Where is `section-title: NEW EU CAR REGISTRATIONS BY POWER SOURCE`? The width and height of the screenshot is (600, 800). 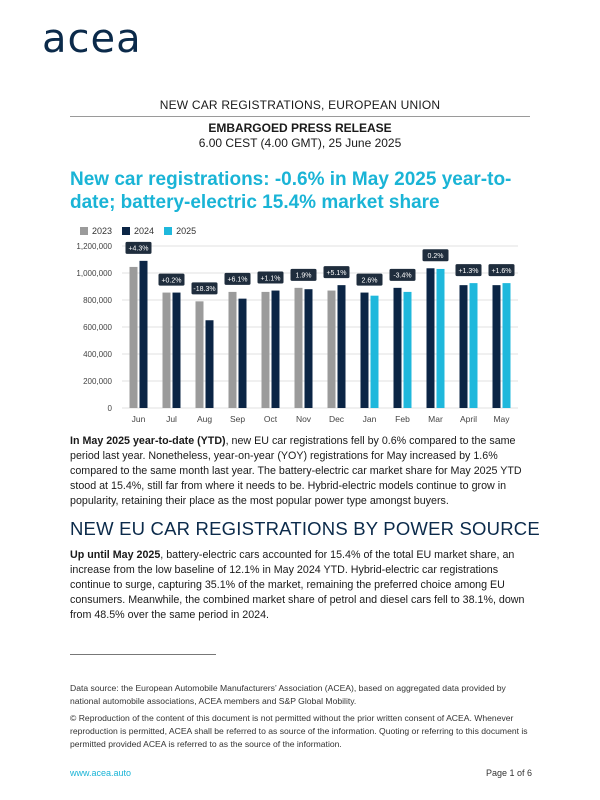
section-title: NEW EU CAR REGISTRATIONS BY POWER SOURCE is located at coordinates (305, 528).